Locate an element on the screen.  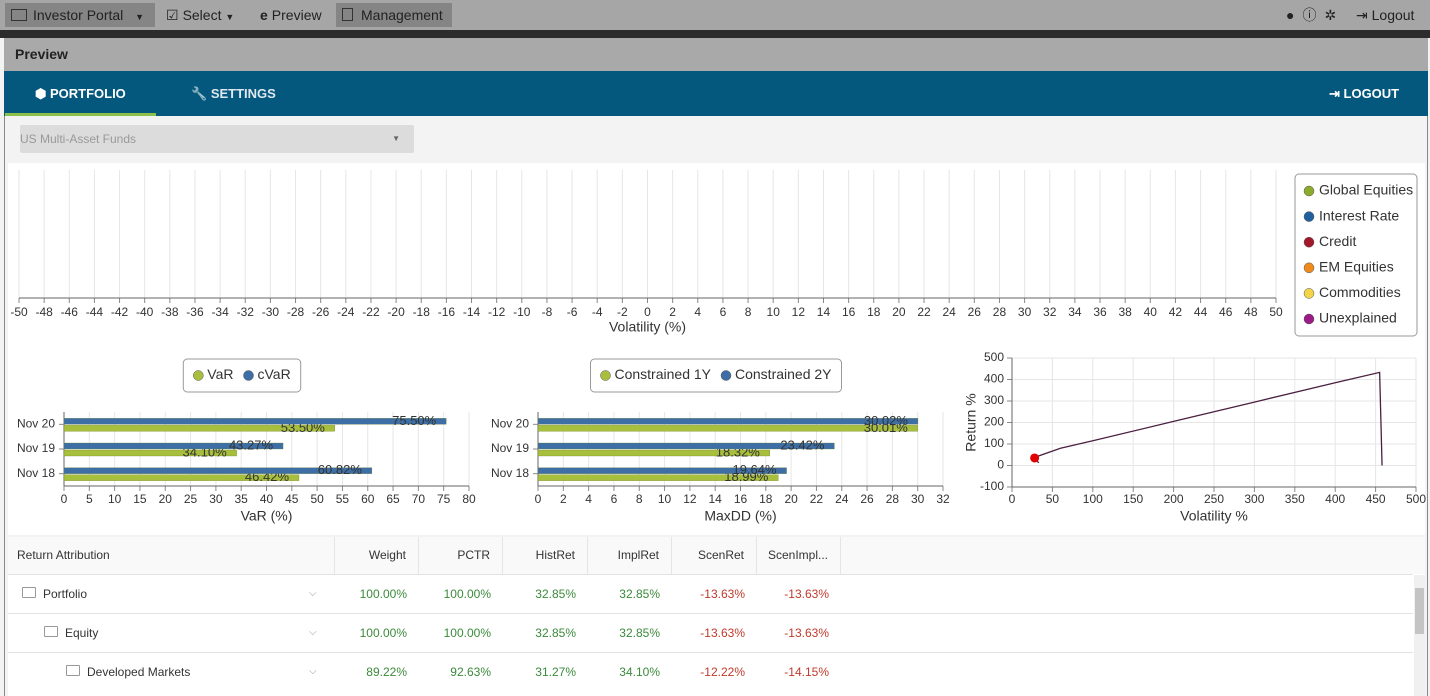
x-tick-label: -36 is located at coordinates (195, 312).